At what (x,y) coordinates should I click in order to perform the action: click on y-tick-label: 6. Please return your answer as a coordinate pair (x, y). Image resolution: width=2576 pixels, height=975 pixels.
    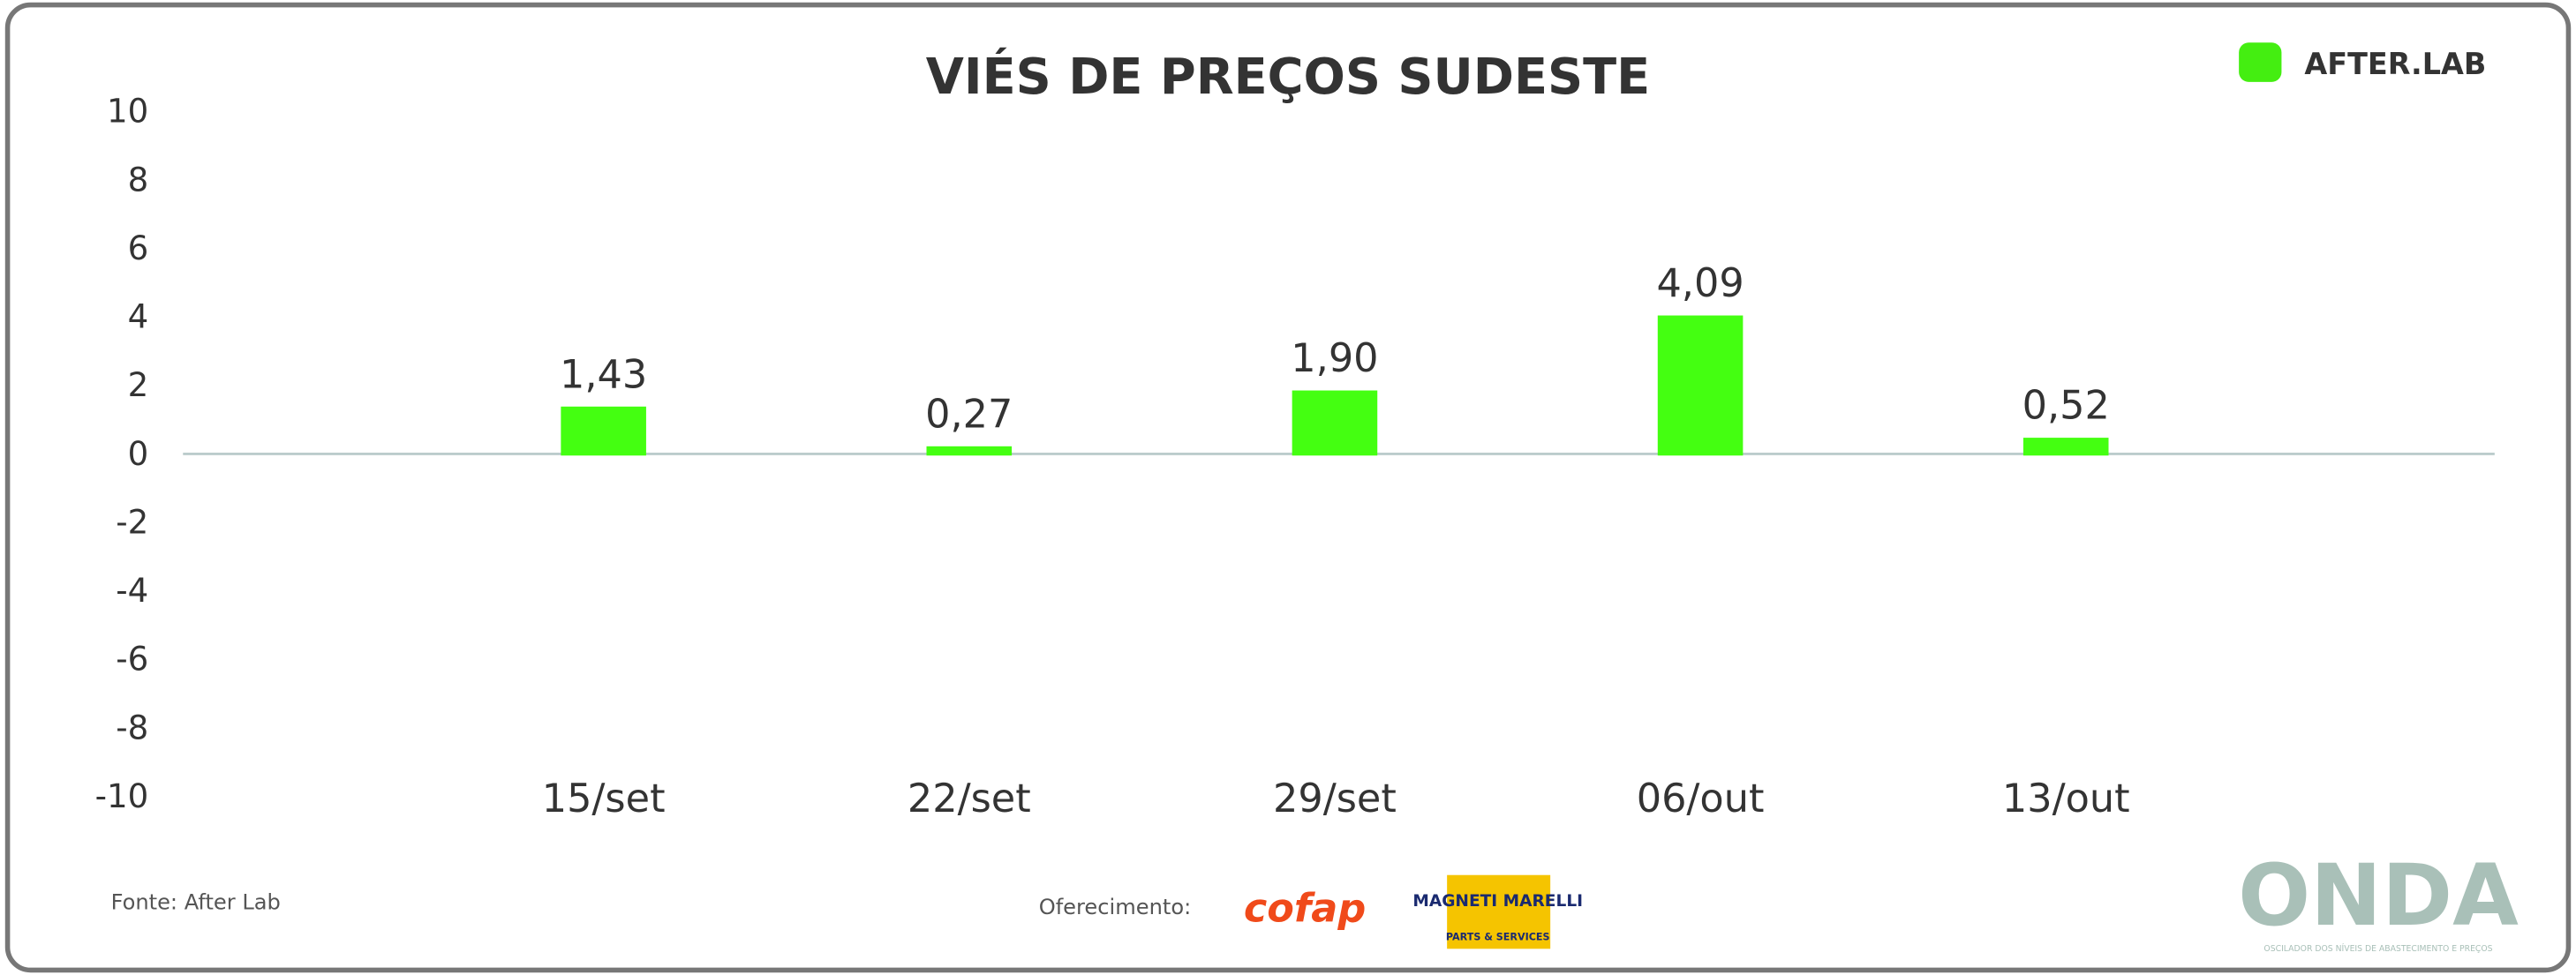
    Looking at the image, I should click on (139, 248).